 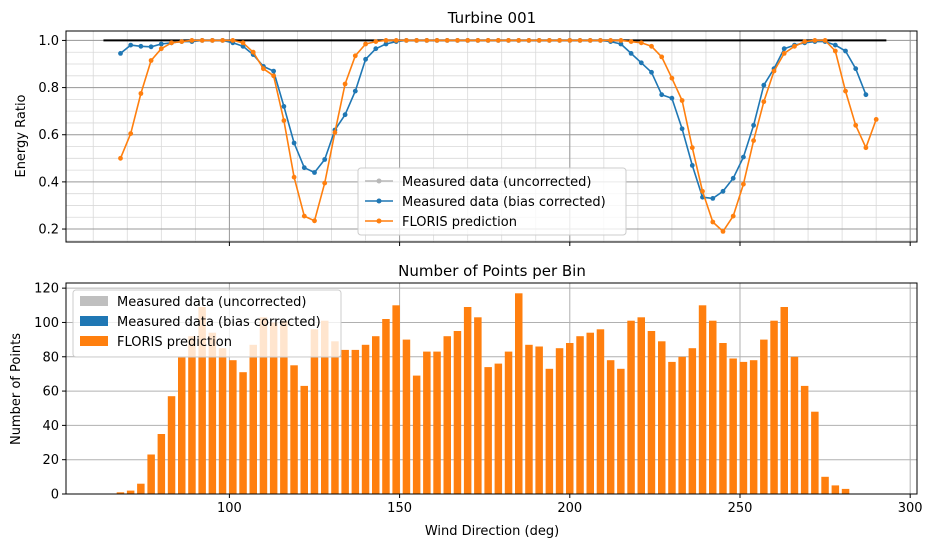 What do you see at coordinates (48, 135) in the screenshot?
I see `ytick-label: 0.6` at bounding box center [48, 135].